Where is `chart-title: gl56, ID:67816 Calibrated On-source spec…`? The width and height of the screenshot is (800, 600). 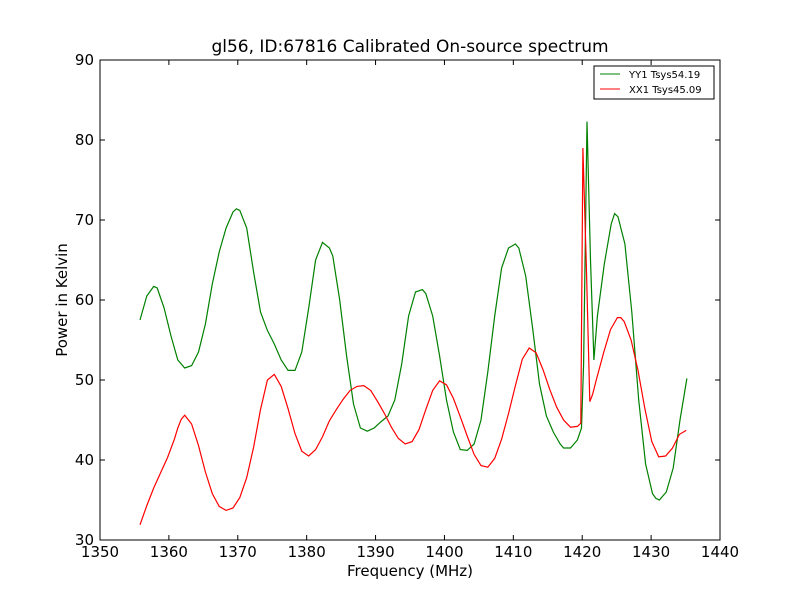 chart-title: gl56, ID:67816 Calibrated On-source spec… is located at coordinates (409, 47).